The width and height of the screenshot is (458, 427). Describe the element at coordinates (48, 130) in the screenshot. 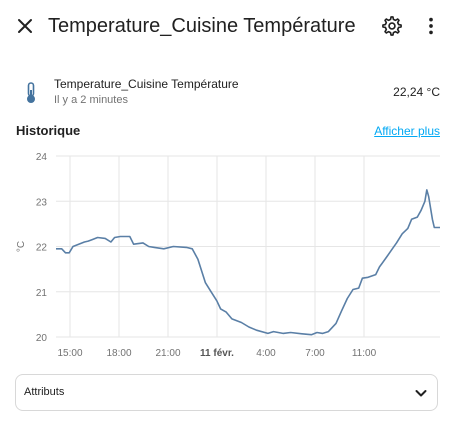

I see `history-title: Historique` at that location.